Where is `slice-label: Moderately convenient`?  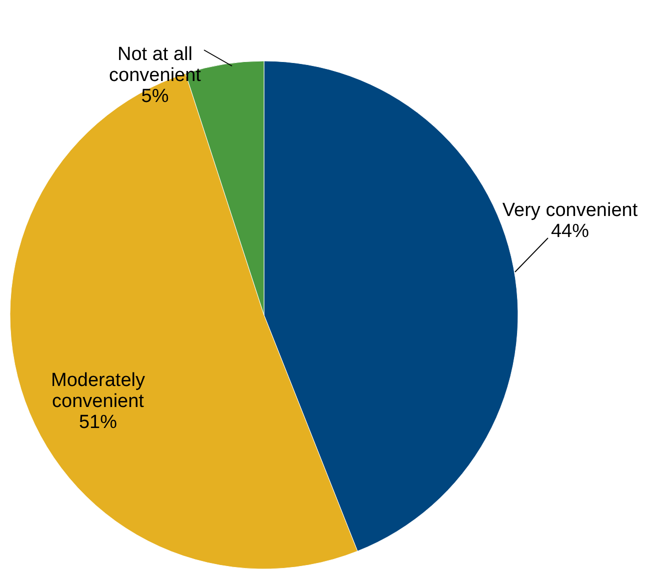 slice-label: Moderately convenient is located at coordinates (98, 391).